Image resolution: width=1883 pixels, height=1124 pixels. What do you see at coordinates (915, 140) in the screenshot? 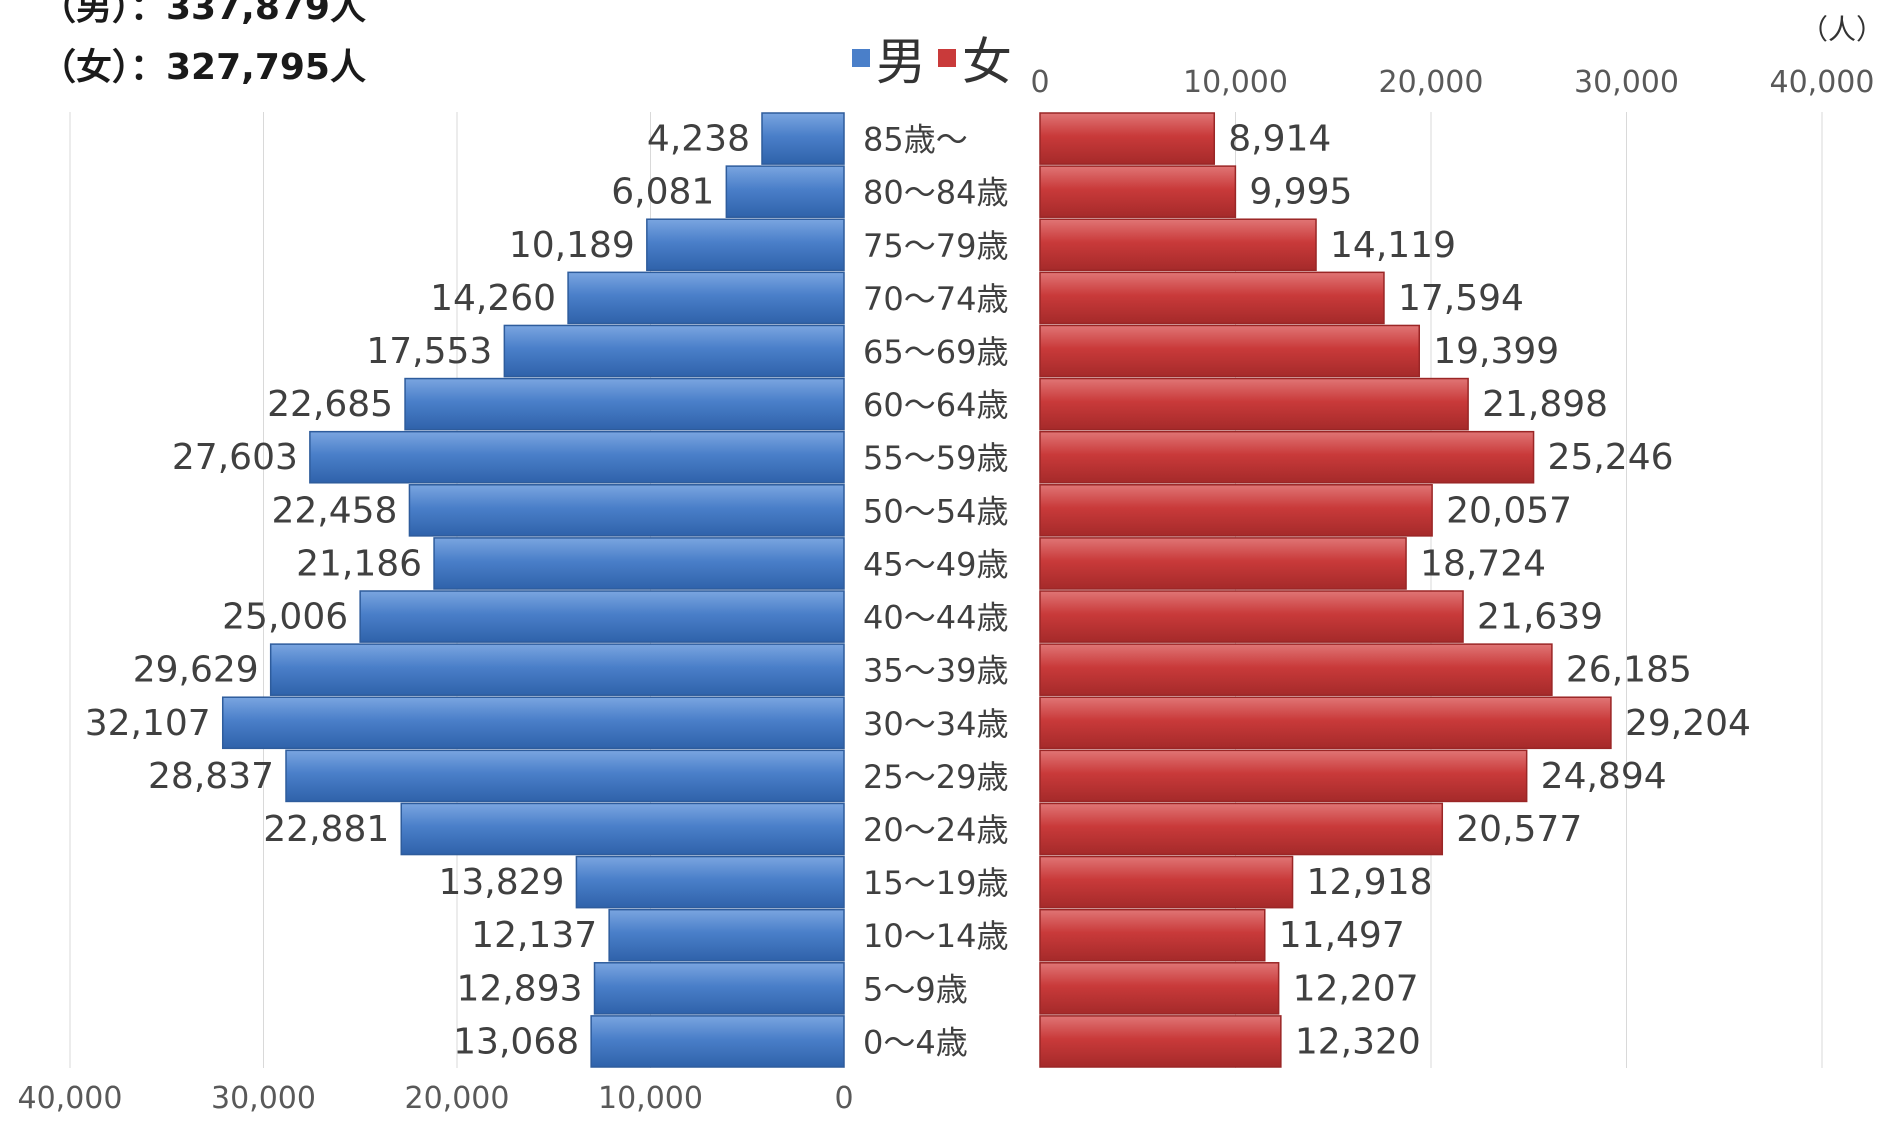
I see `age-group-label: 85歳～` at bounding box center [915, 140].